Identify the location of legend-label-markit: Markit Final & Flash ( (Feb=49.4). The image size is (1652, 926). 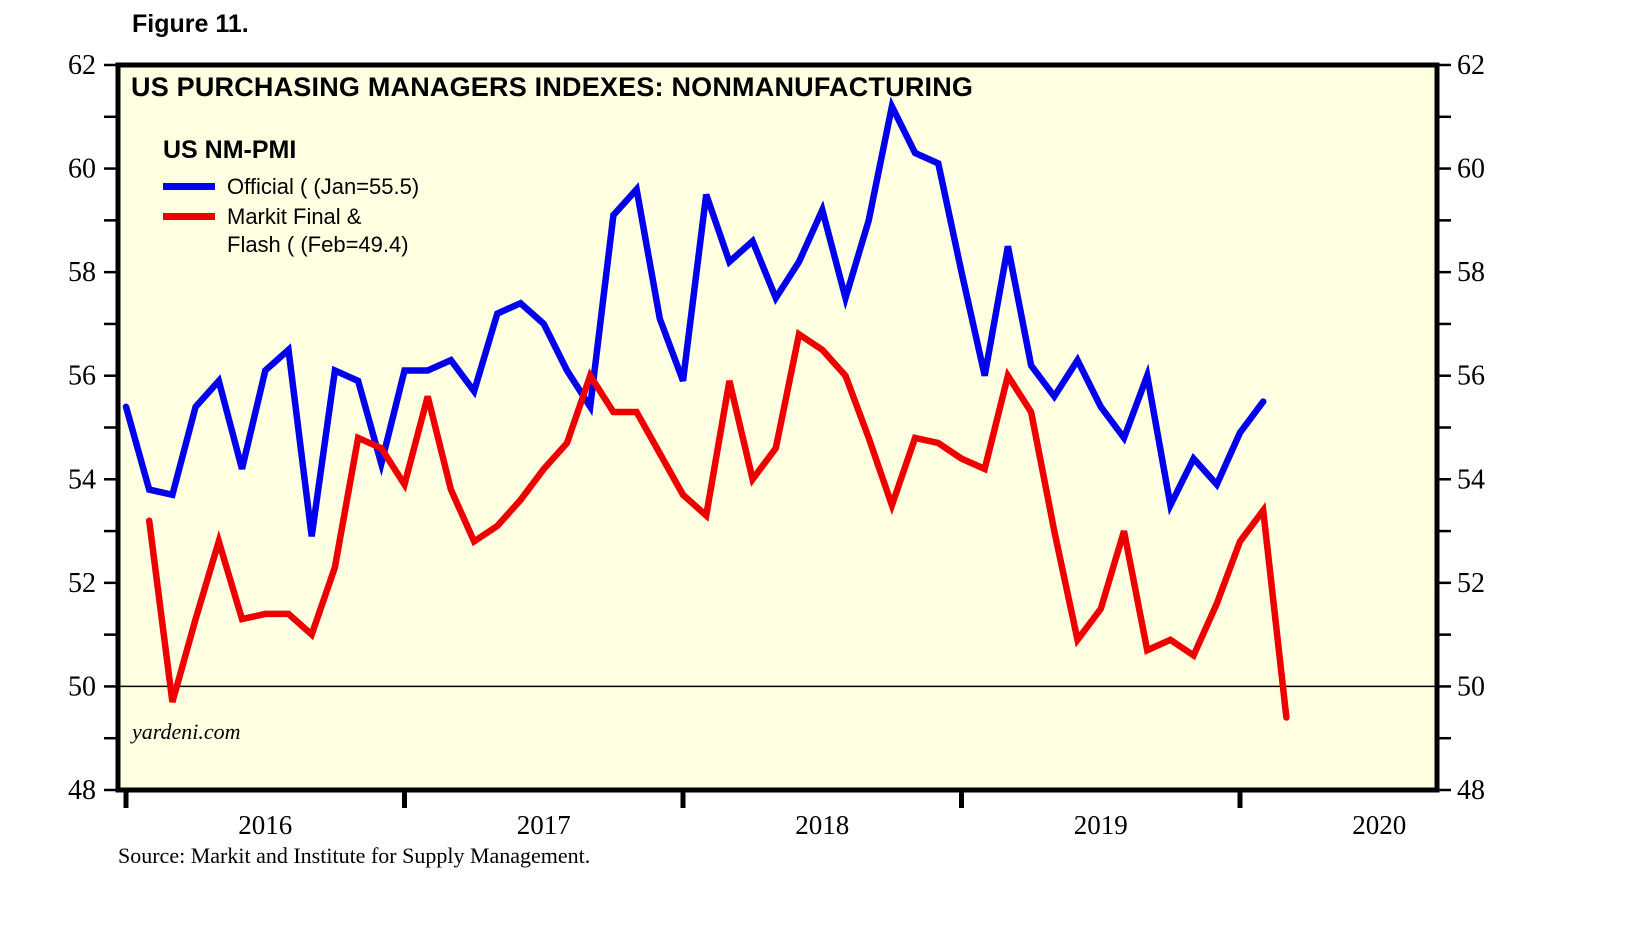
(318, 231).